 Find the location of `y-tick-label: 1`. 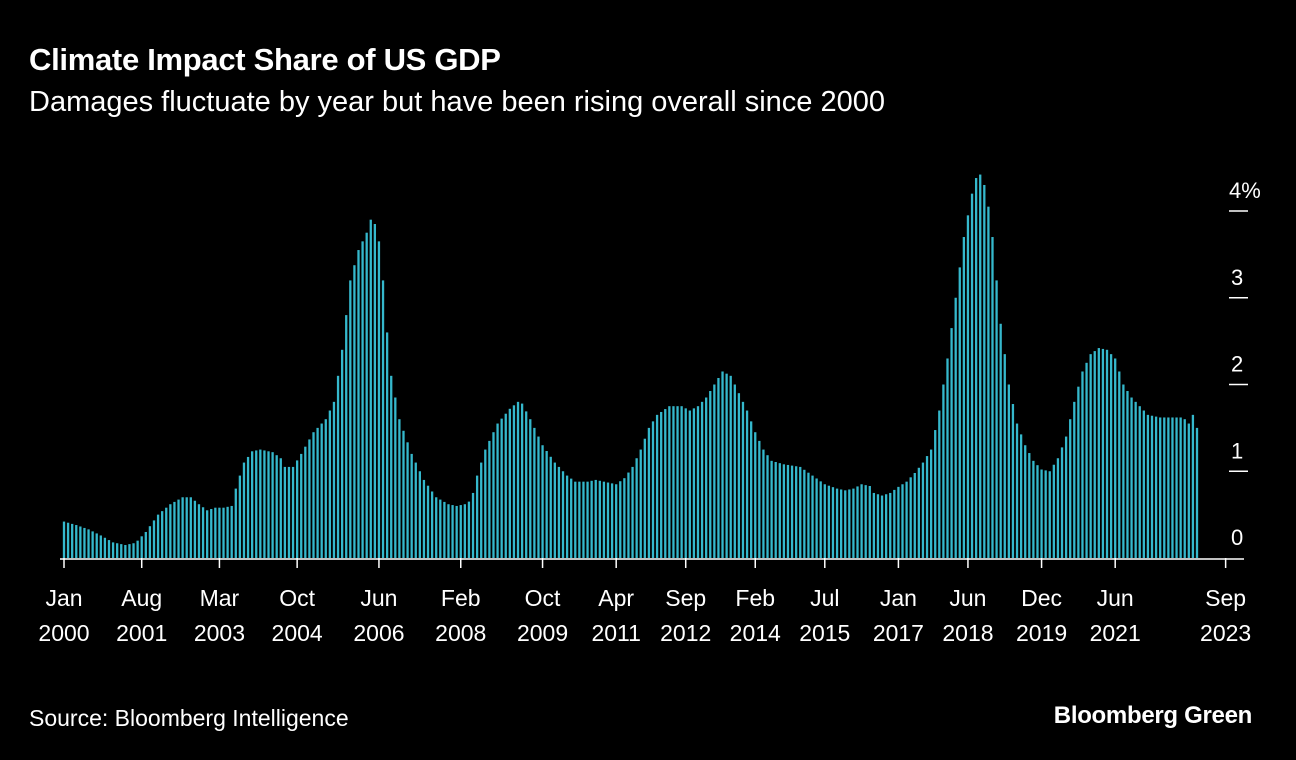

y-tick-label: 1 is located at coordinates (1237, 450).